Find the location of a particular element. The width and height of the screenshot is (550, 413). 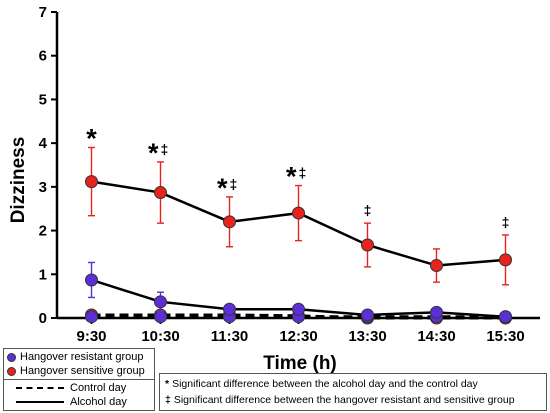

legend-item-alcohol: Alcohol day is located at coordinates (71, 402).